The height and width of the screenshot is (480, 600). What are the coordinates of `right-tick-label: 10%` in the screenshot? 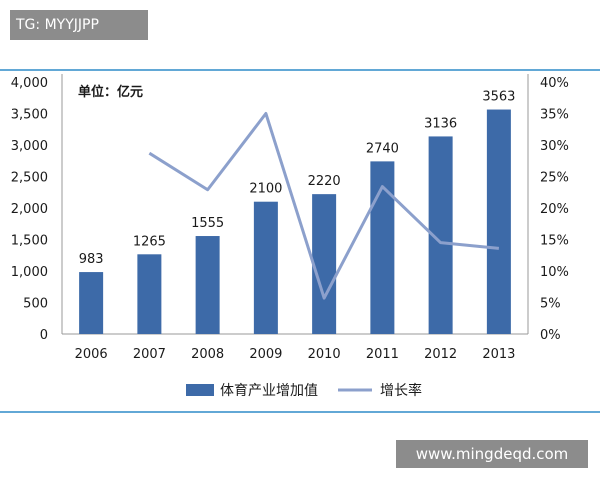 It's located at (554, 272).